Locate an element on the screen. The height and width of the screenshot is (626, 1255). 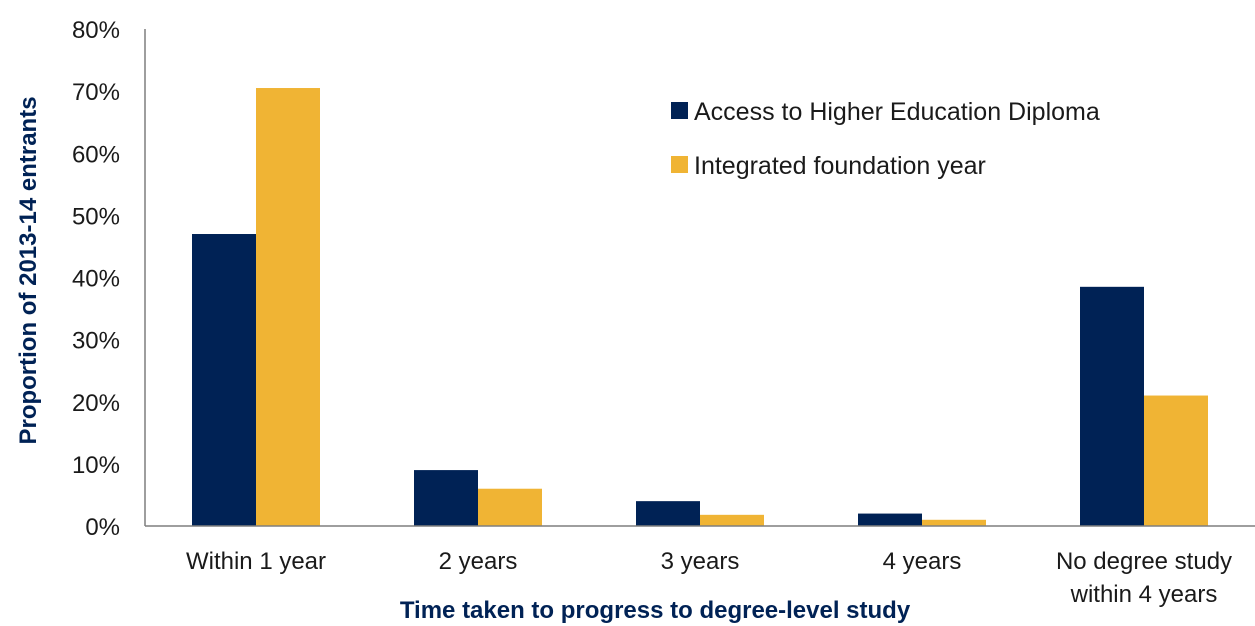
x-tick-label: 2 years is located at coordinates (478, 561).